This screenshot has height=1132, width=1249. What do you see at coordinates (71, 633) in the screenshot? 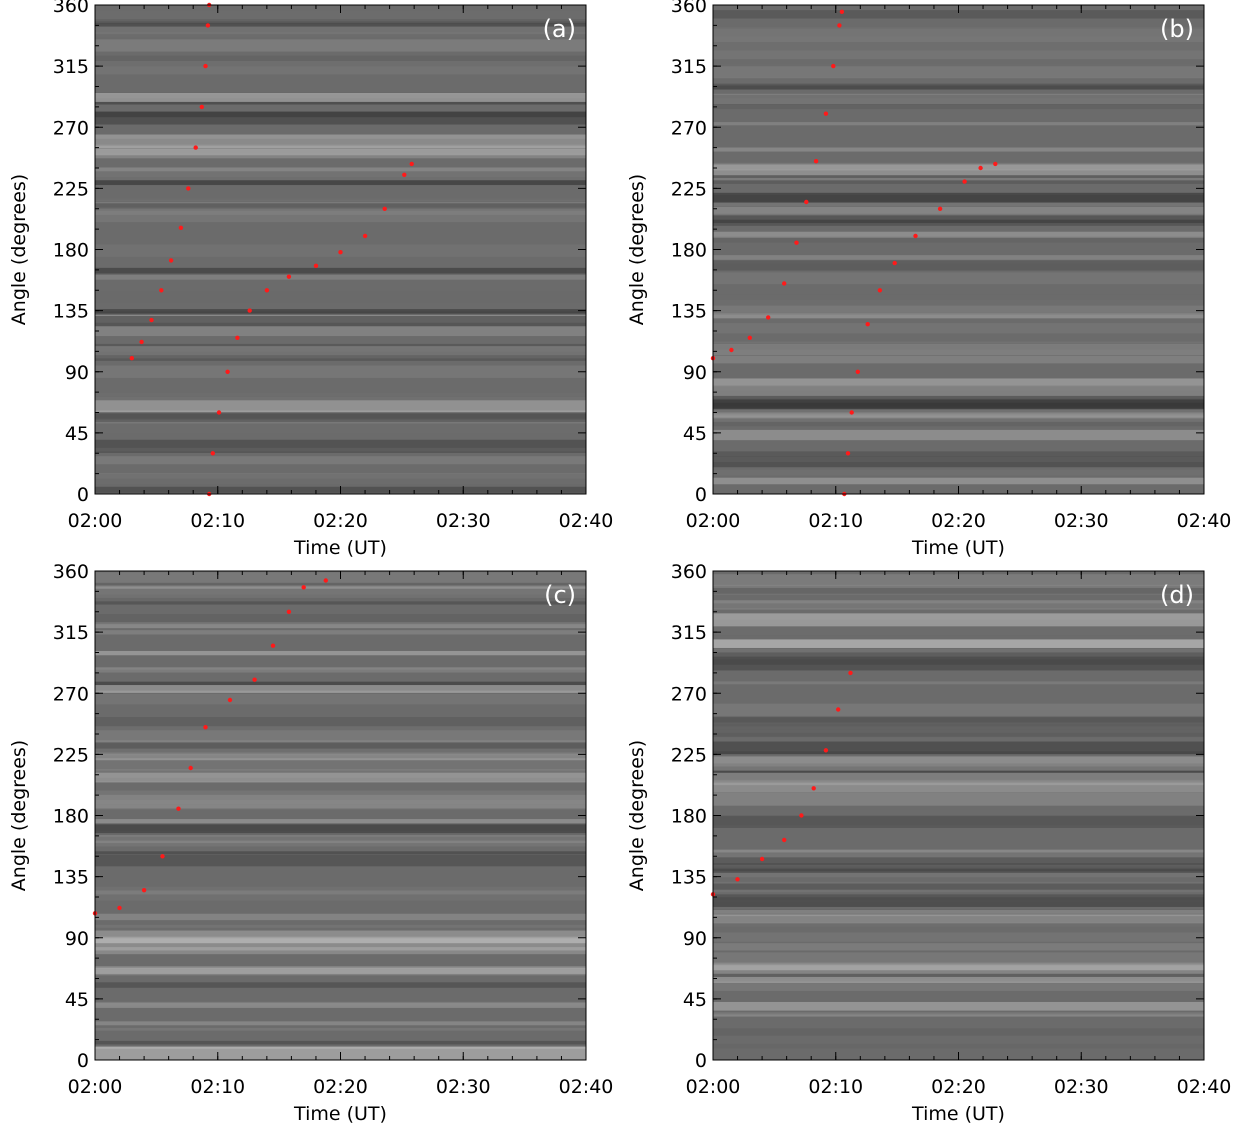
I see `y-tick-label: 315` at bounding box center [71, 633].